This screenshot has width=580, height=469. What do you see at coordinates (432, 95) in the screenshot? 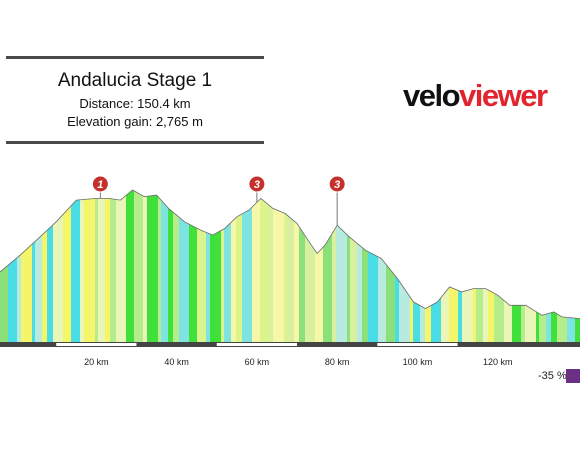
I see `logo-velo: velo` at bounding box center [432, 95].